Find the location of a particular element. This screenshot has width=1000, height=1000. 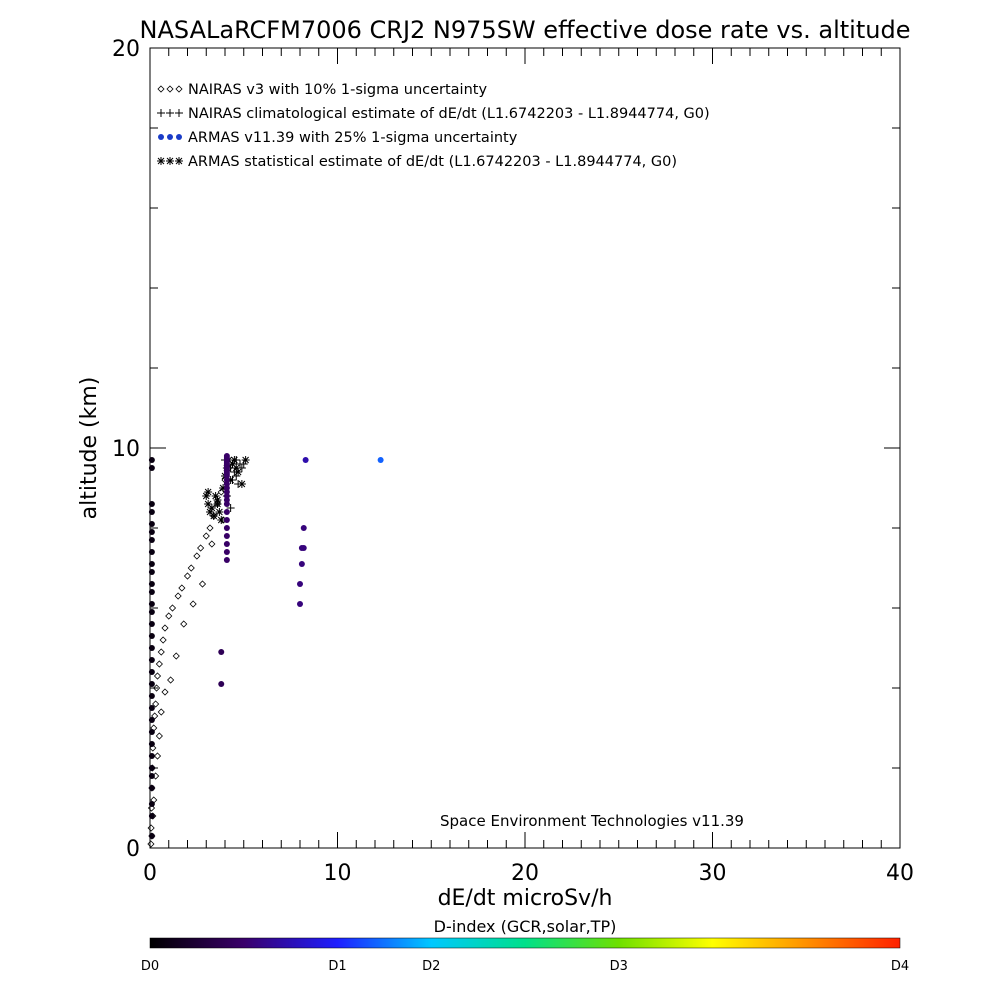

legend-entry-diamond: NAIRAS v3 with 10% 1-sigma uncertainty is located at coordinates (322, 90).